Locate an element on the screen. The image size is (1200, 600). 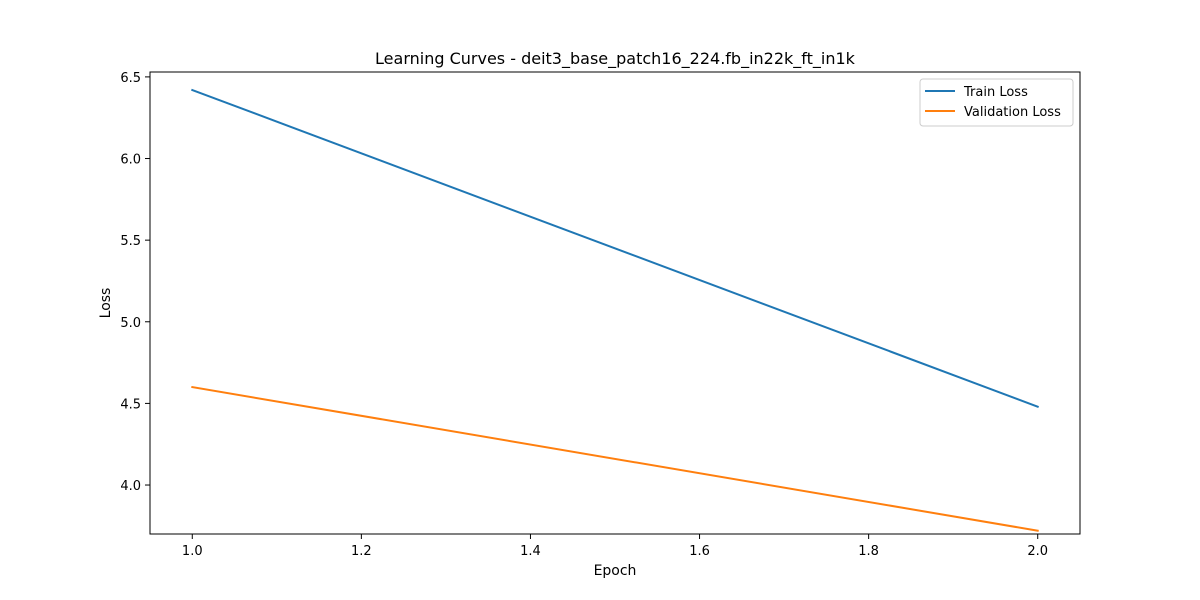
x-axis-label: Epoch is located at coordinates (615, 571).